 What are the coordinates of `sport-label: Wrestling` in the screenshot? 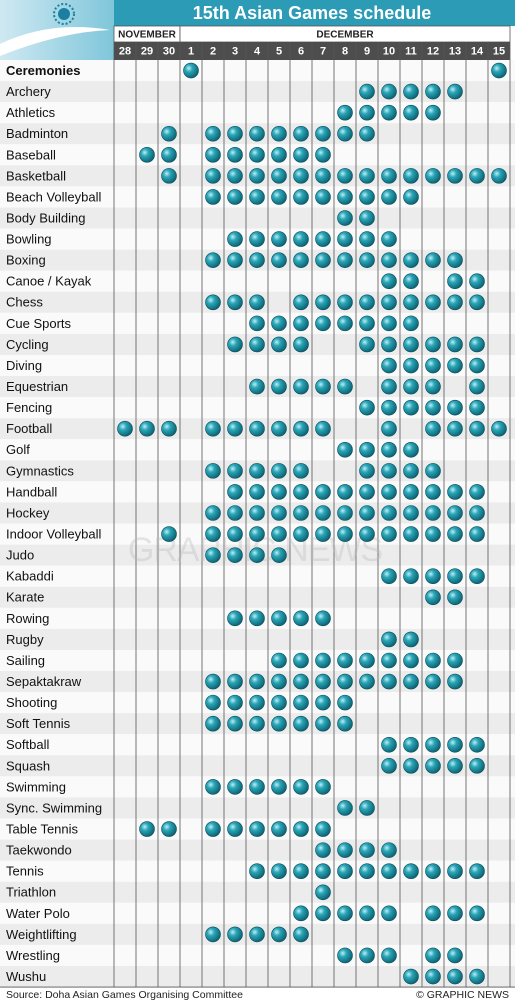 It's located at (33, 955).